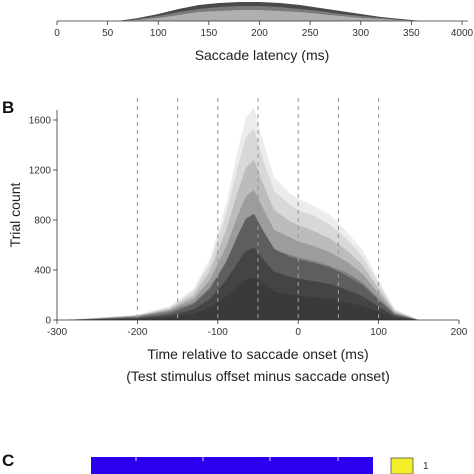 Image resolution: width=474 pixels, height=474 pixels. I want to click on panel-c-legend-swatch, so click(402, 465).